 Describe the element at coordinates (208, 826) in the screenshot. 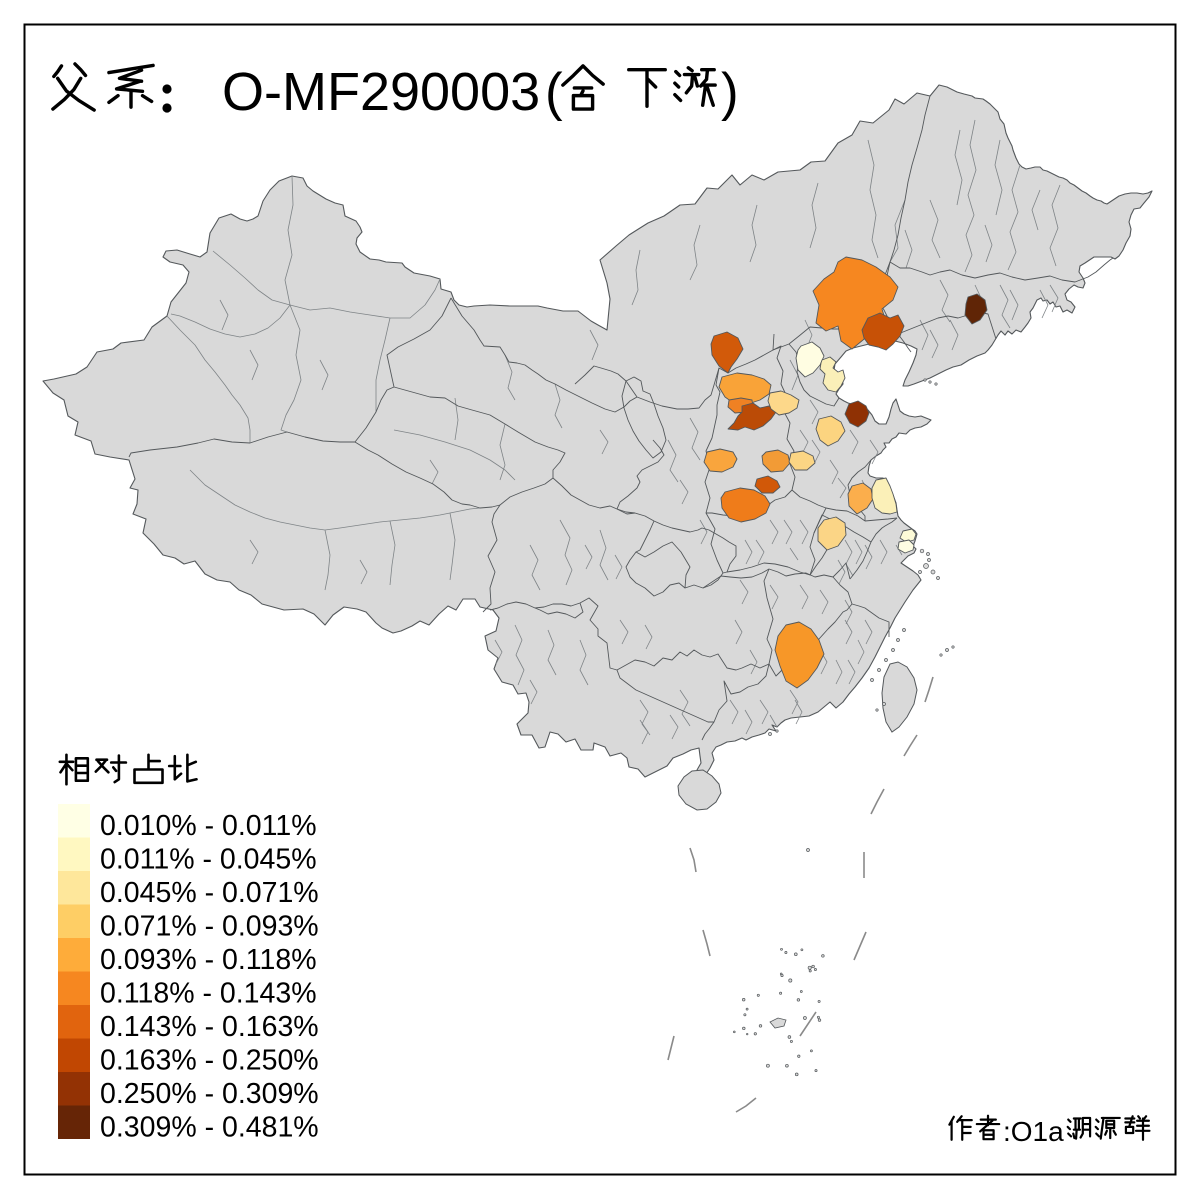

I see `svg-text: 0.010% - 0.011%` at that location.